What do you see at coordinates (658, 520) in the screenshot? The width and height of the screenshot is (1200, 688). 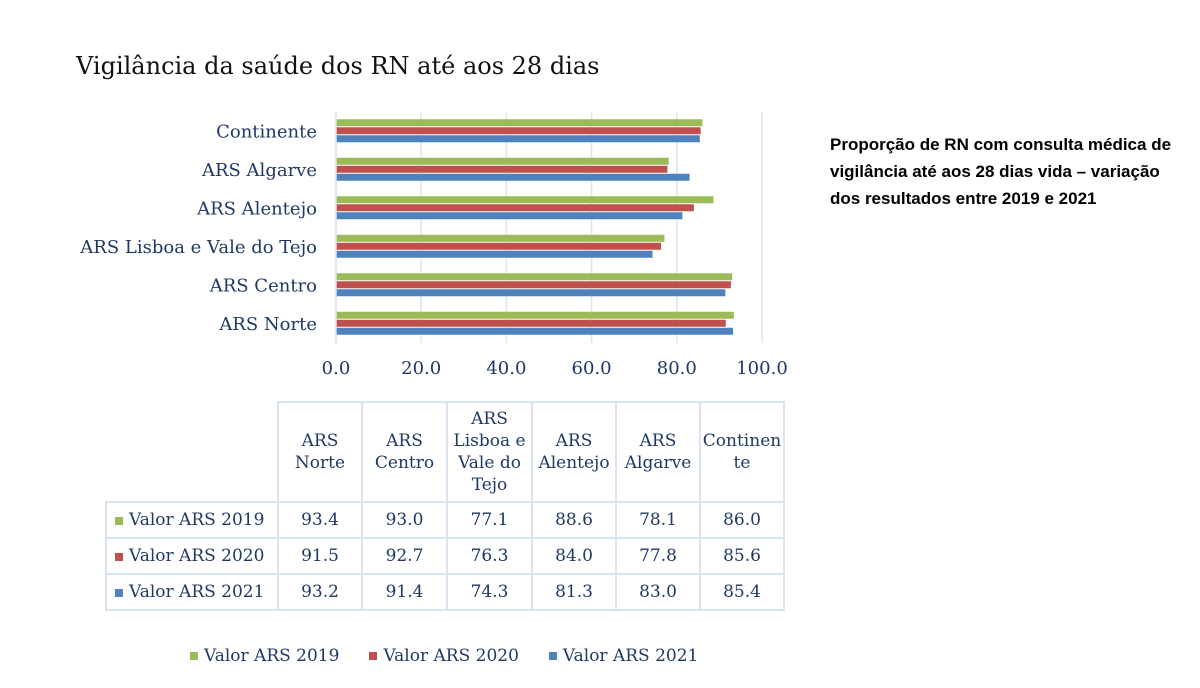 I see `table-cell: 78.1` at bounding box center [658, 520].